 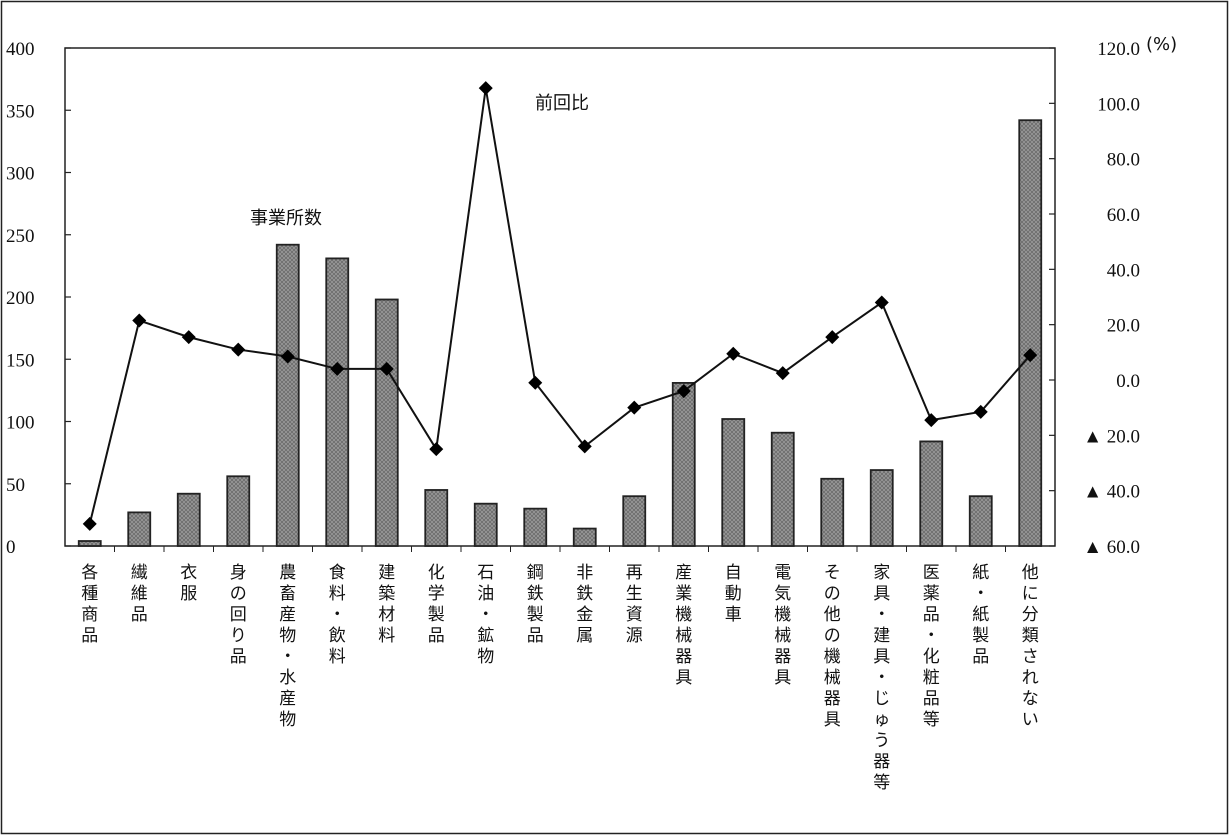 I want to click on category-label: 化学製品, so click(x=436, y=604).